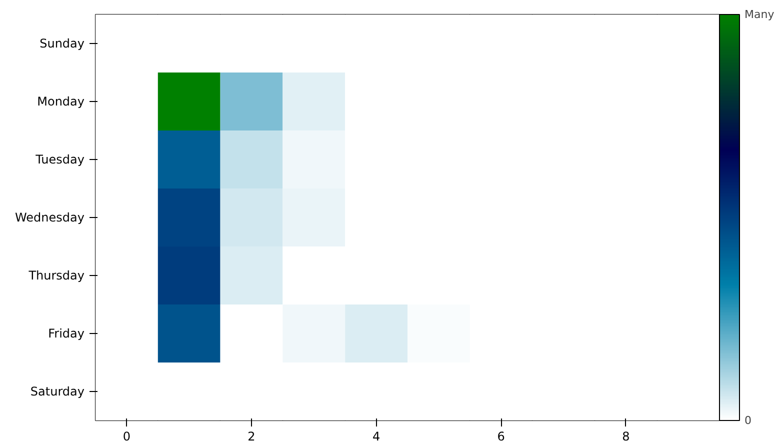  I want to click on y-tick-label: Tuesday, so click(59, 159).